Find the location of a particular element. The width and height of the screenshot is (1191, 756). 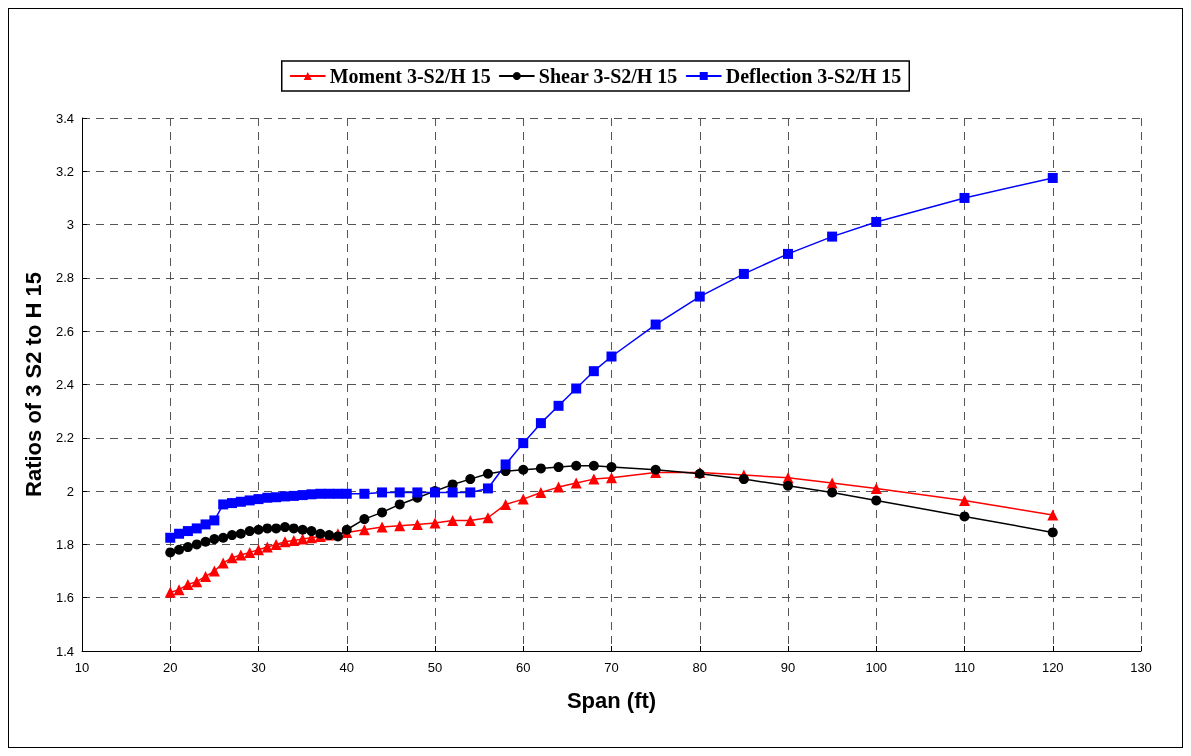

x-tick-label: 130 is located at coordinates (1141, 667).